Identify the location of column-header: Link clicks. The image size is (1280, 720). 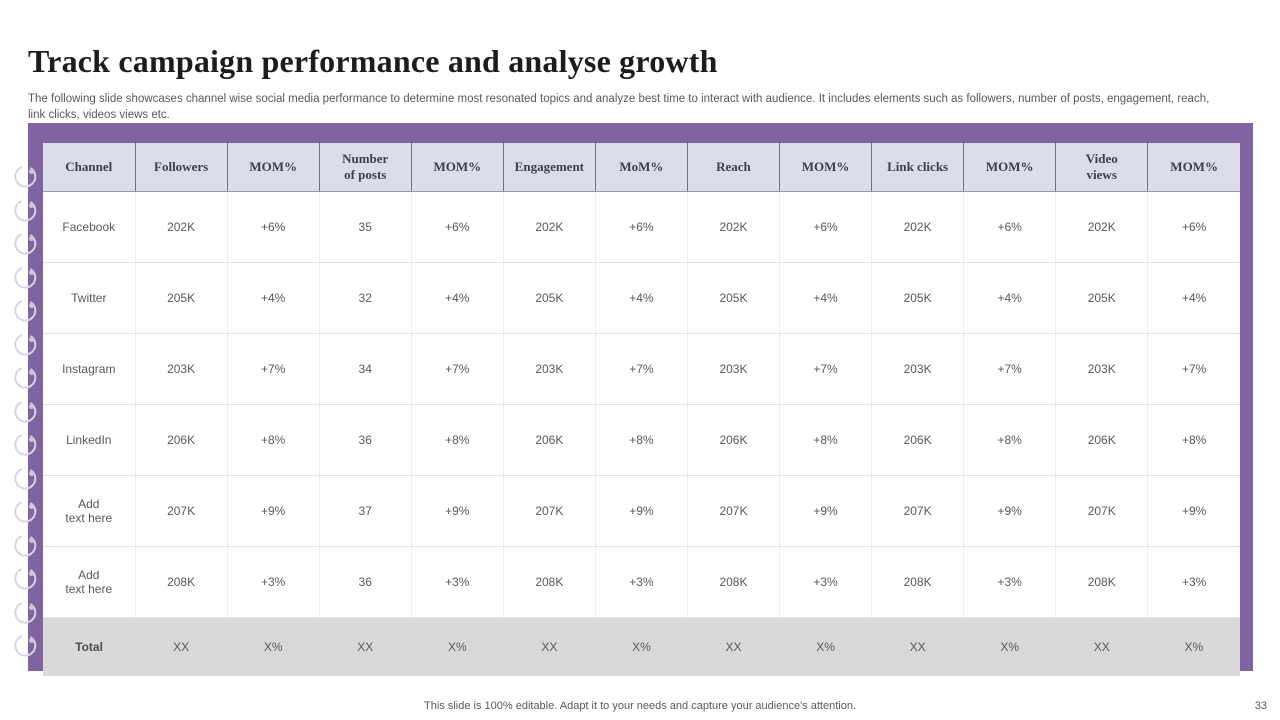
(918, 167).